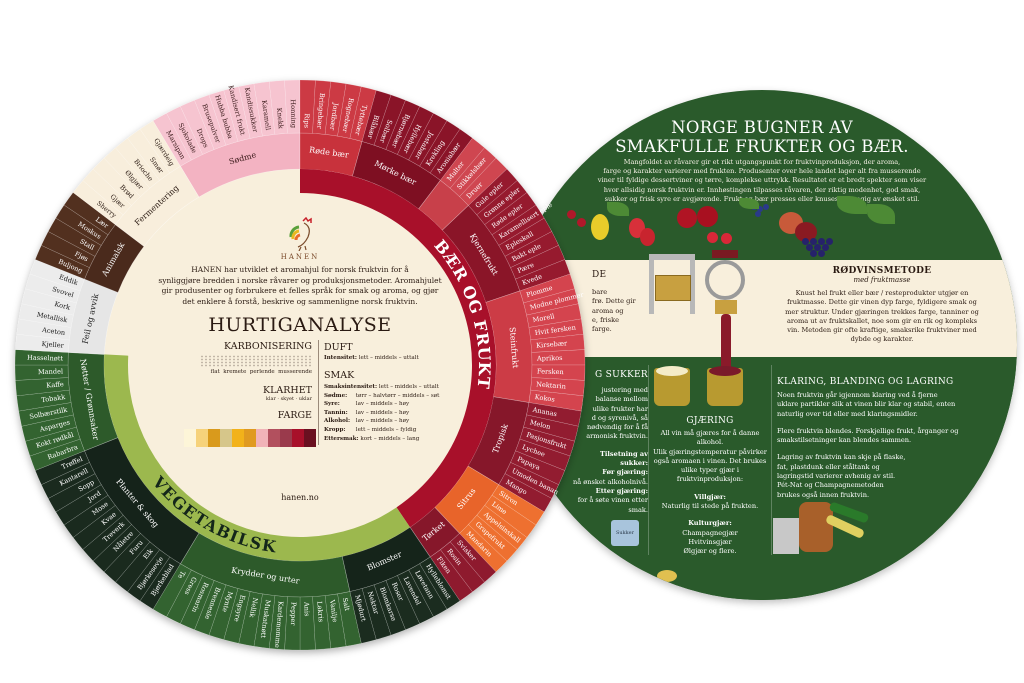 The height and width of the screenshot is (683, 1024). I want to click on partial-heading: G SUKKER, so click(621, 375).